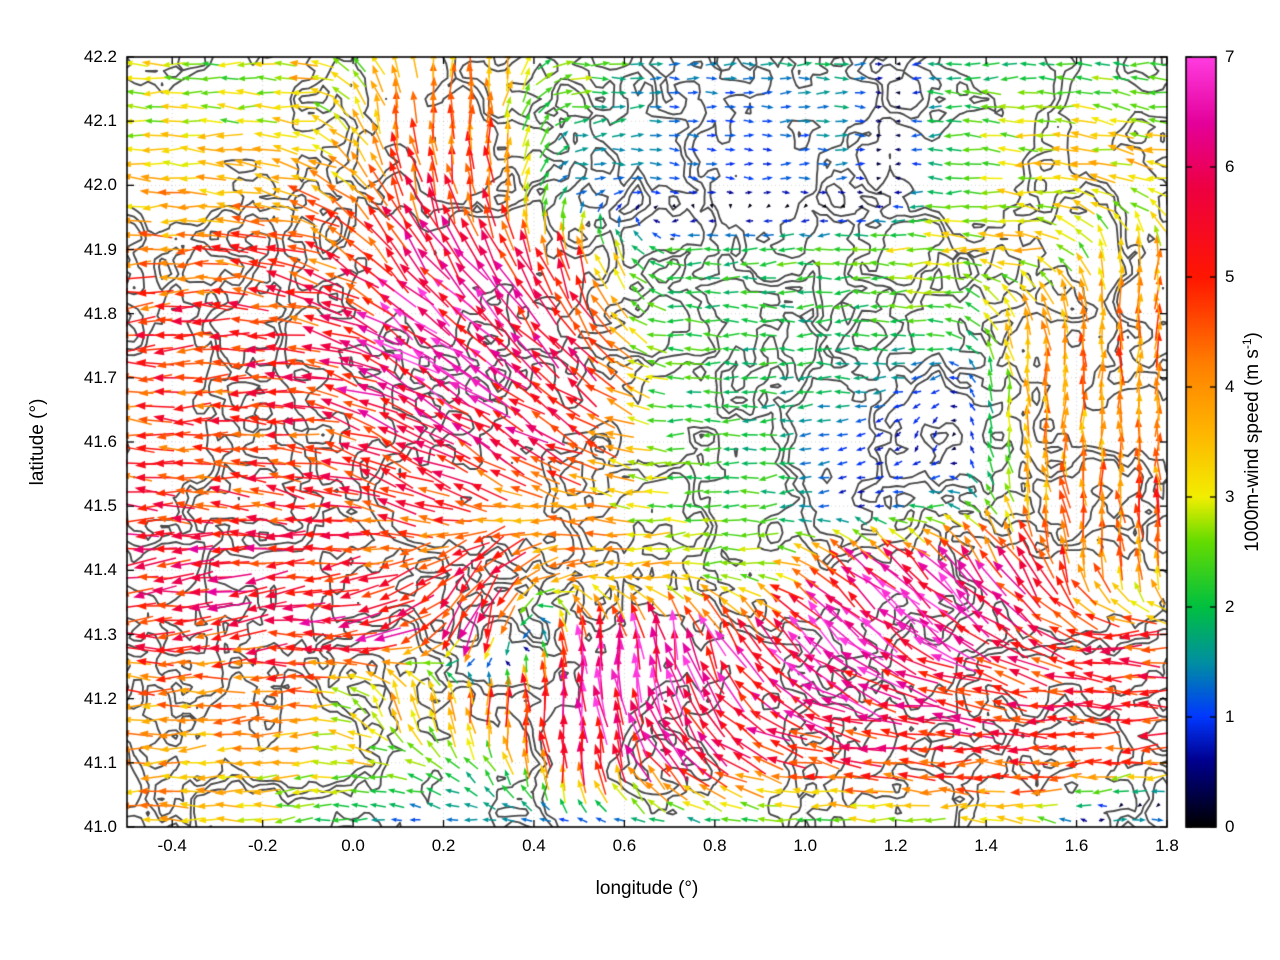 The image size is (1280, 960). I want to click on colorbar-tick-label: 5, so click(1230, 276).